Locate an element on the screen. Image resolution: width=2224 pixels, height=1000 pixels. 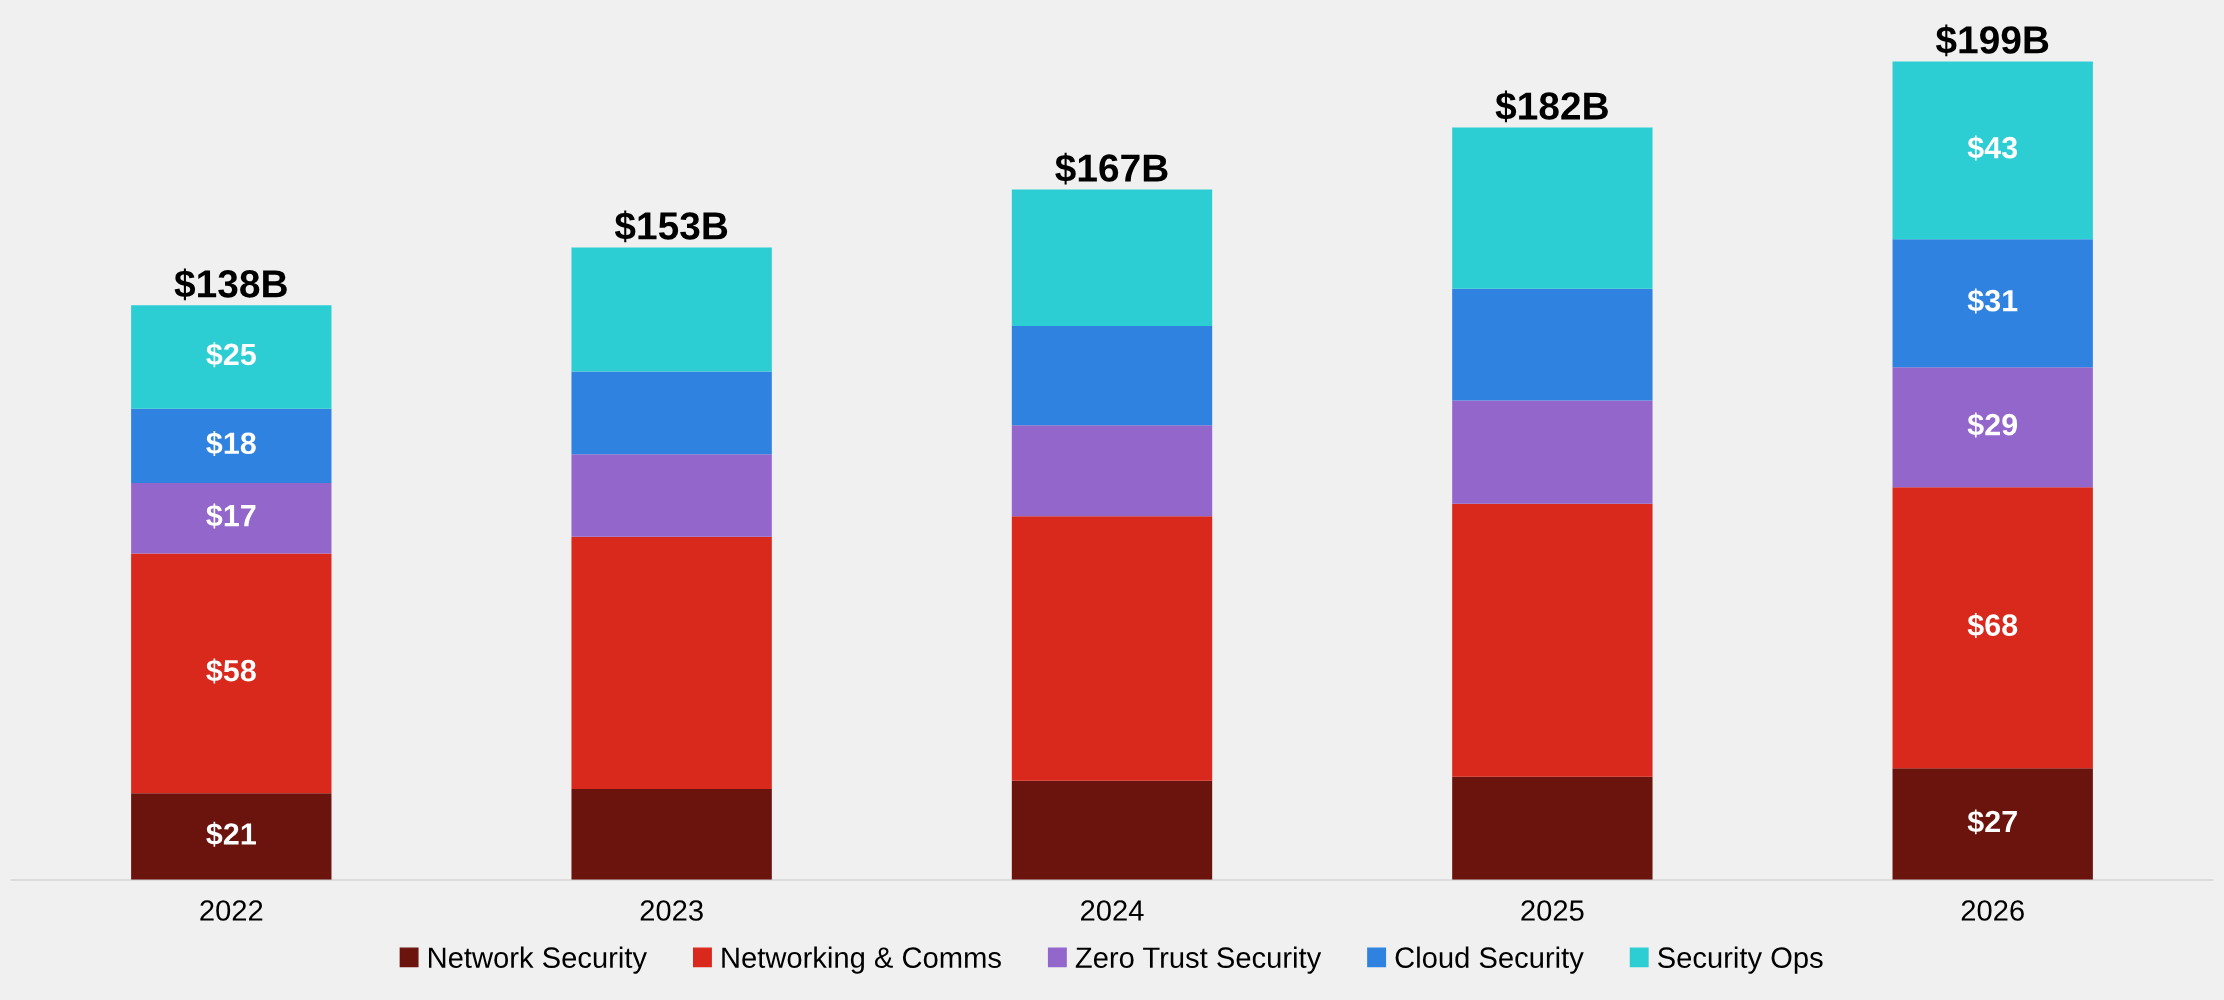
legend-label: Cloud Security is located at coordinates (1489, 960).